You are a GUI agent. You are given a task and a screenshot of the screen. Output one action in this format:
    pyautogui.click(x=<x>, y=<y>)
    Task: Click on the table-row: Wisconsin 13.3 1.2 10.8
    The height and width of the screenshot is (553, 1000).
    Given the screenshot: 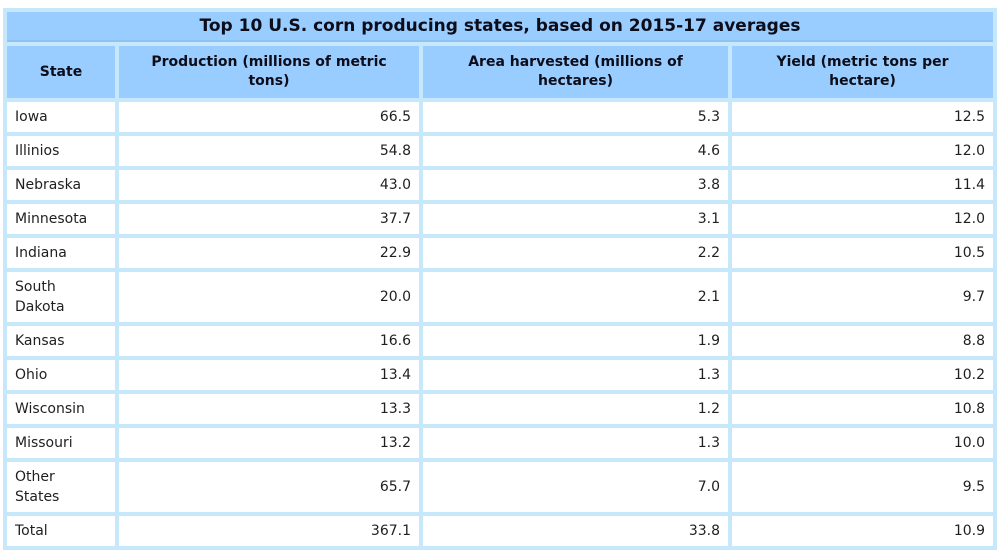 What is the action you would take?
    pyautogui.click(x=500, y=409)
    